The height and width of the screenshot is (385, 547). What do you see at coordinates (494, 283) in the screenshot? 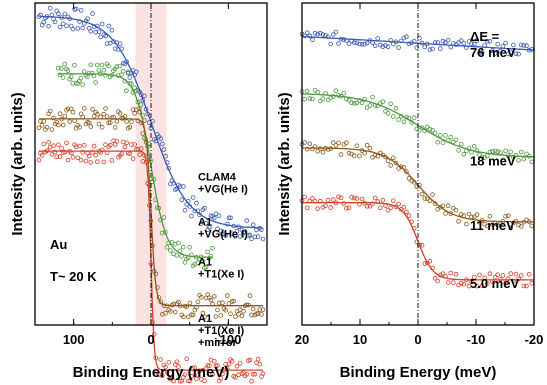
I see `series-label: 5.0 meV` at bounding box center [494, 283].